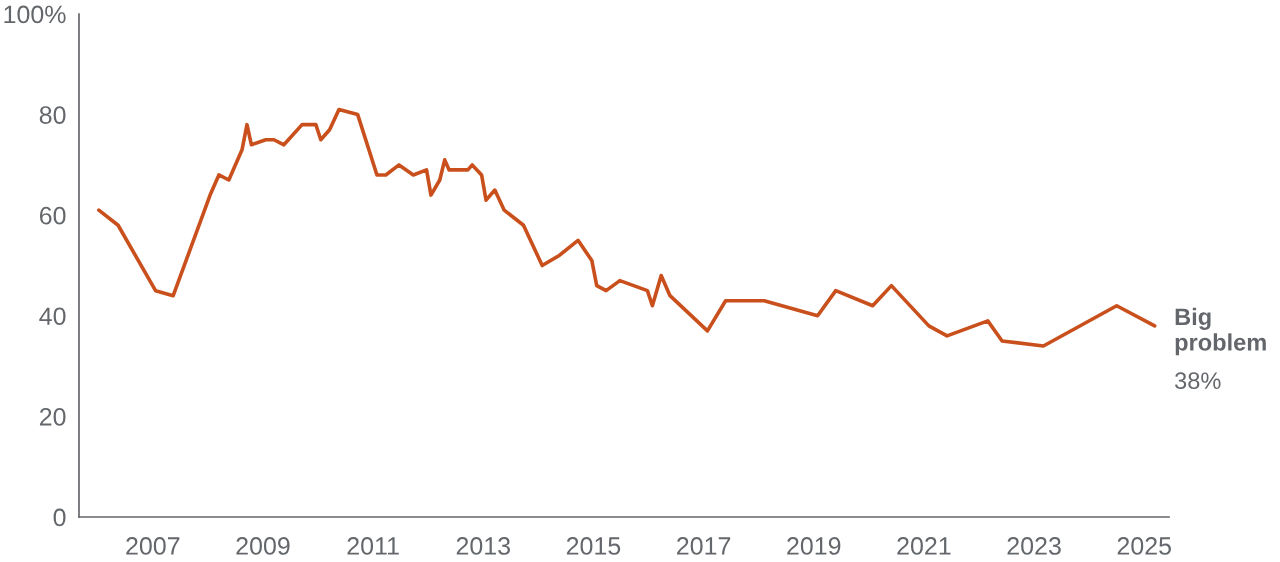 The image size is (1280, 562). What do you see at coordinates (814, 546) in the screenshot?
I see `x-tick-label: 2019` at bounding box center [814, 546].